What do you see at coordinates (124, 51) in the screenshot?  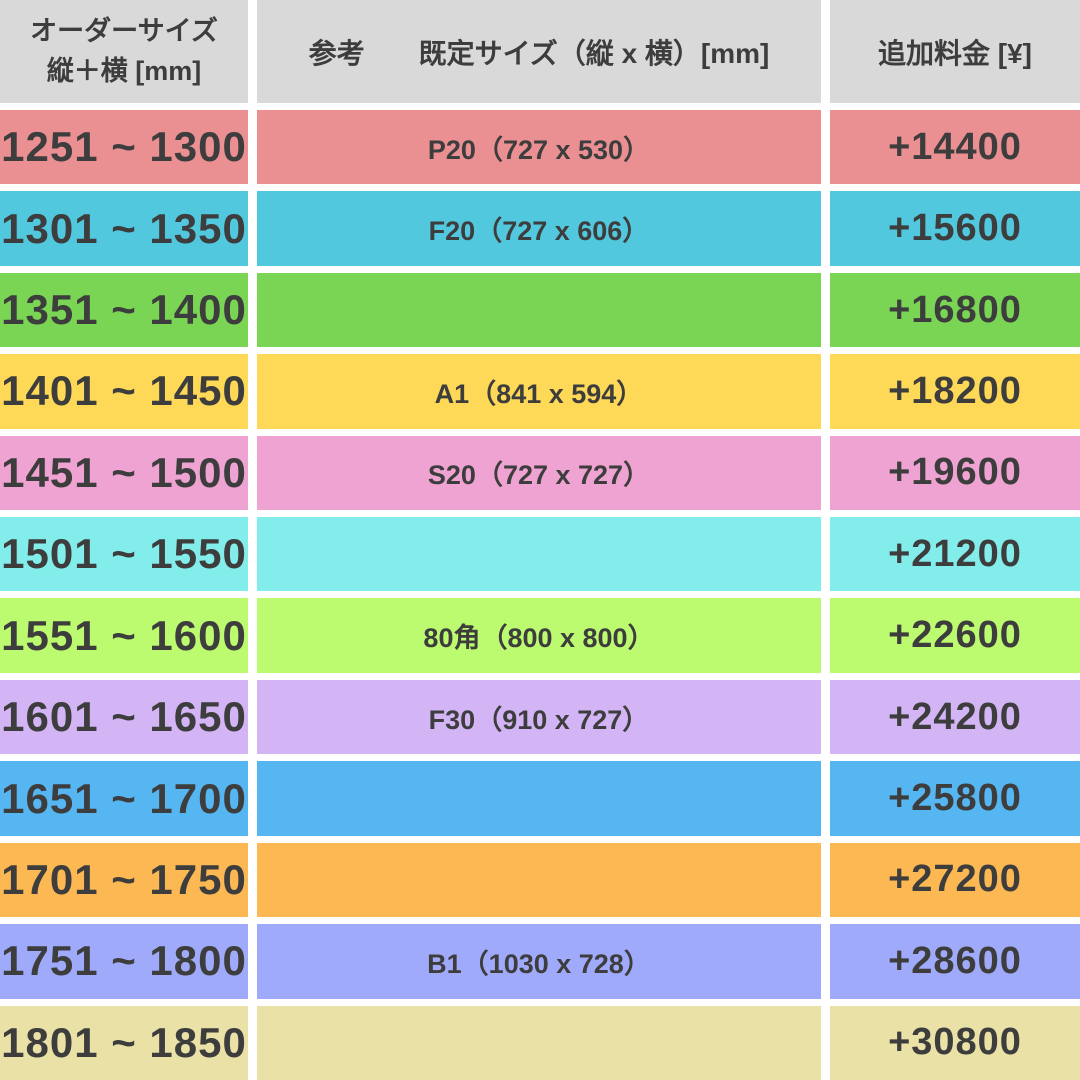 I see `header-order-size: オーダーサイズ 縦＋横 [mm]` at bounding box center [124, 51].